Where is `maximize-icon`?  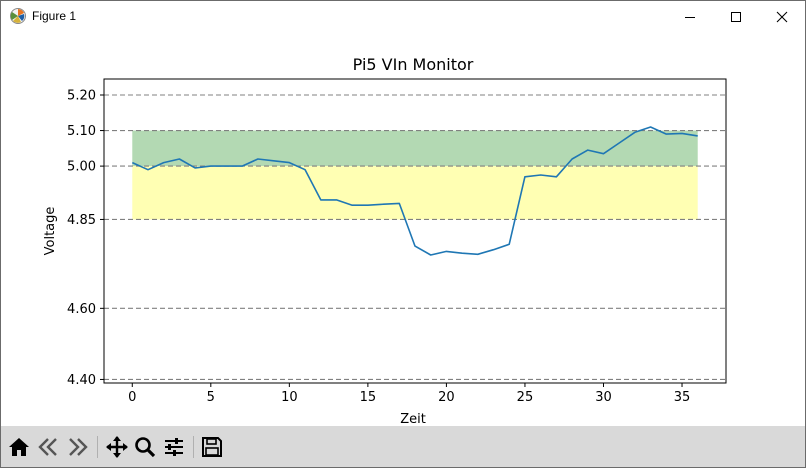 maximize-icon is located at coordinates (736, 16).